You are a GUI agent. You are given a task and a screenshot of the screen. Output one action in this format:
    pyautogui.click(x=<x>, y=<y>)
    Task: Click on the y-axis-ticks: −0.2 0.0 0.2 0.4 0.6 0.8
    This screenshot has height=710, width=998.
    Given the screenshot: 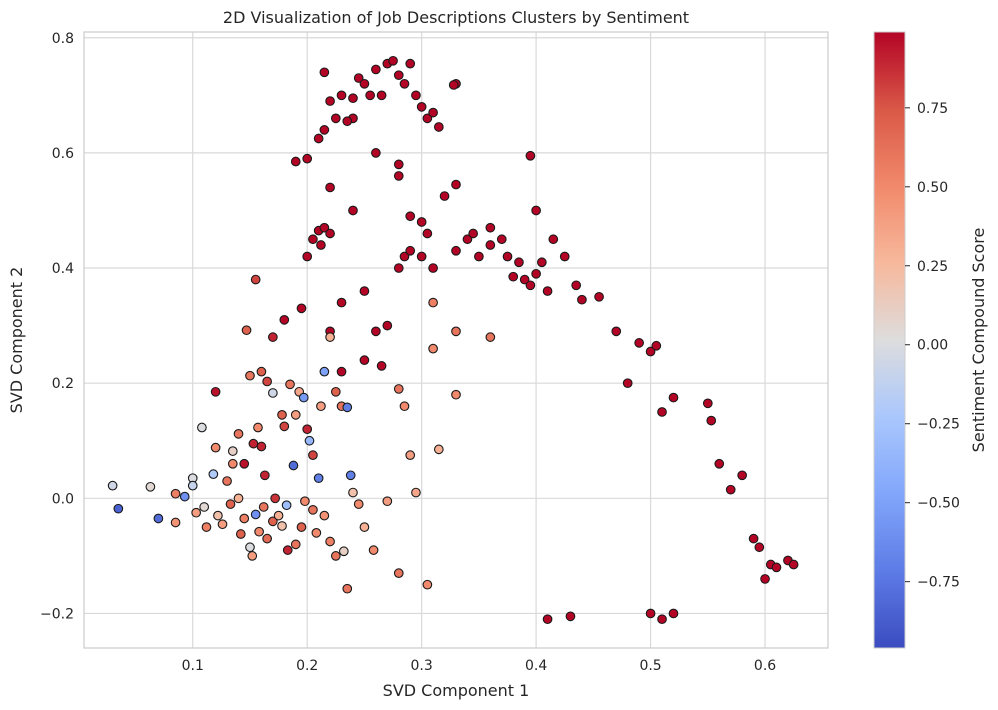 What is the action you would take?
    pyautogui.click(x=57, y=327)
    